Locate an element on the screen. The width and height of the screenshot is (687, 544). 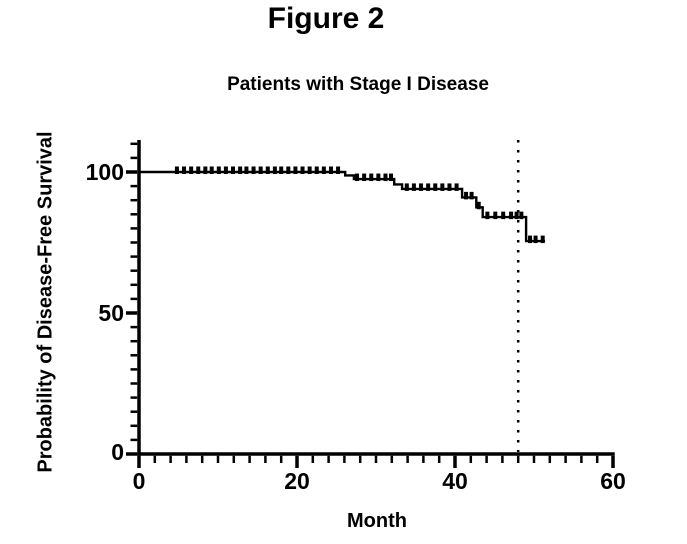
x-tick-label-60: 60 is located at coordinates (613, 481).